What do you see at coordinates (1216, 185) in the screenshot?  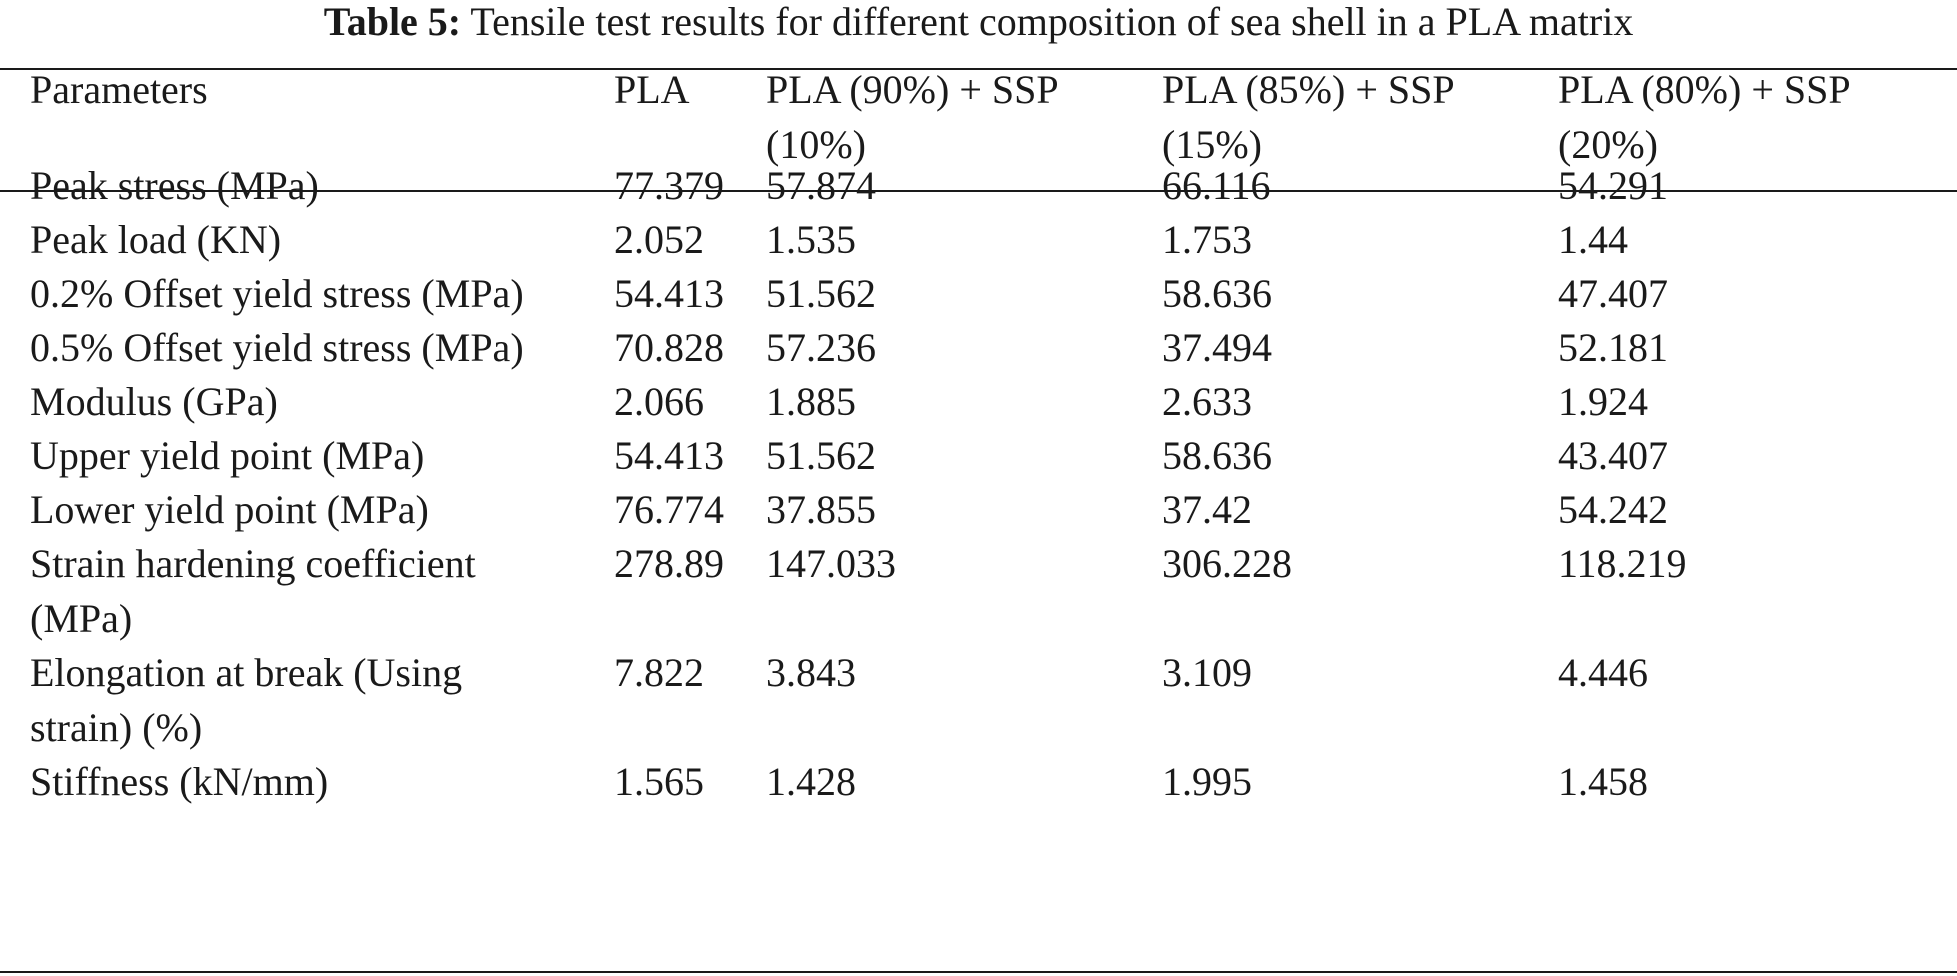 I see `table-cell: 66.116` at bounding box center [1216, 185].